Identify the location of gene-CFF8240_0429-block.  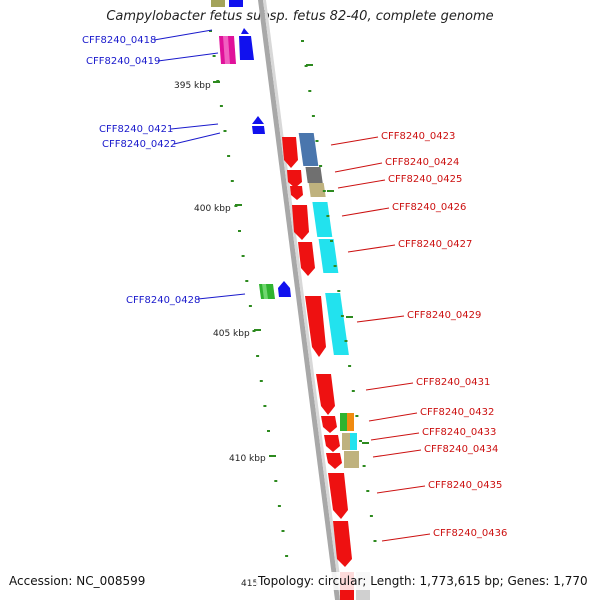
(337, 324).